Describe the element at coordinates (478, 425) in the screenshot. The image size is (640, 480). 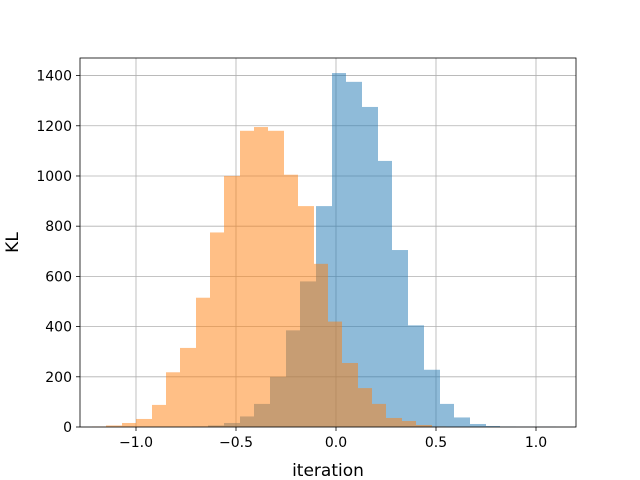
I see `bar-series0-bin18` at that location.